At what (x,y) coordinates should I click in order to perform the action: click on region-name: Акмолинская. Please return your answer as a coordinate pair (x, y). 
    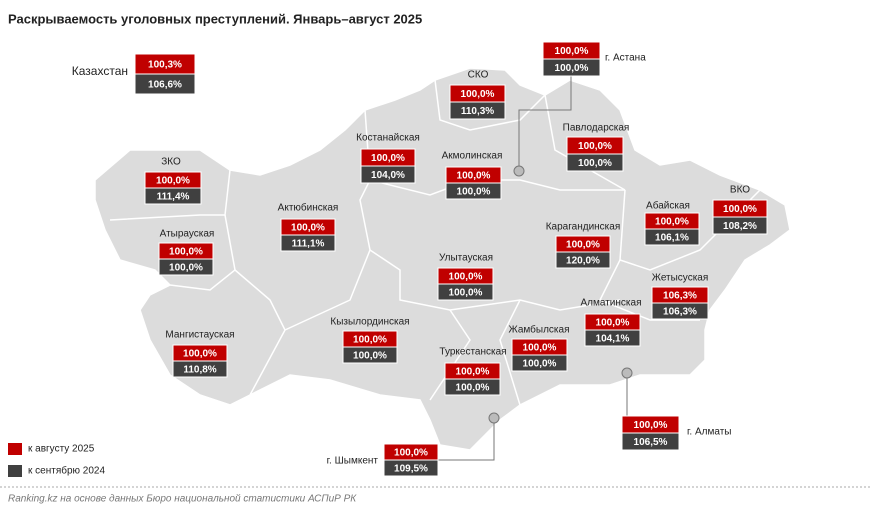
    Looking at the image, I should click on (472, 156).